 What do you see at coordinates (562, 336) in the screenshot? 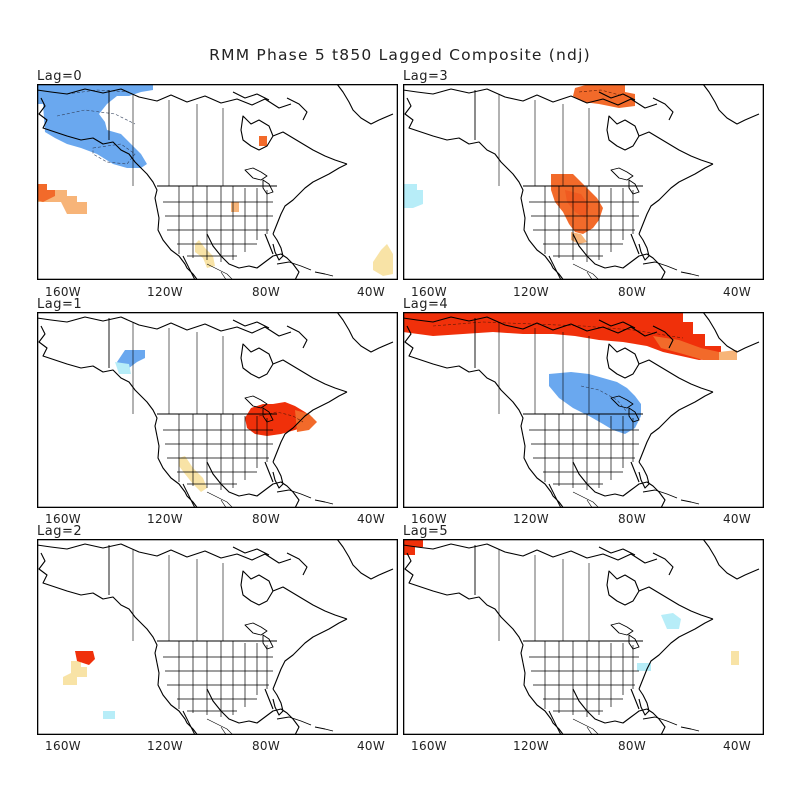
I see `anomaly-warm-arctic-canada` at bounding box center [562, 336].